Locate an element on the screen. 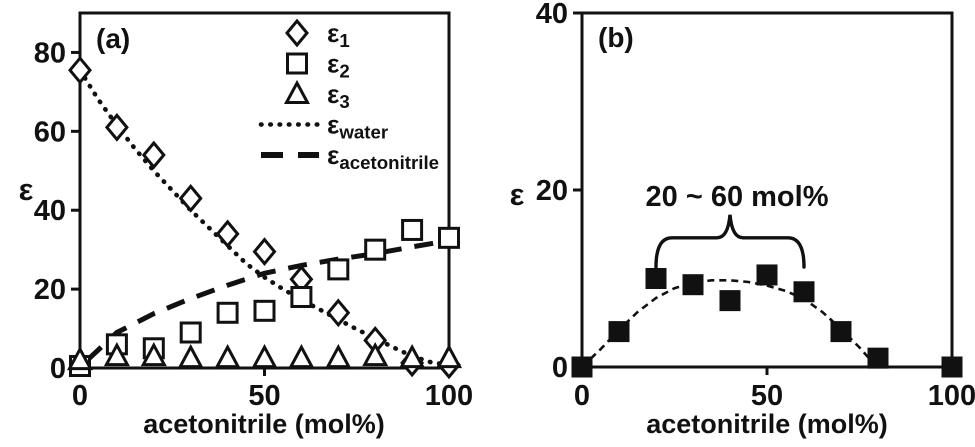 The width and height of the screenshot is (975, 447). legend-diamond-icon is located at coordinates (297, 33).